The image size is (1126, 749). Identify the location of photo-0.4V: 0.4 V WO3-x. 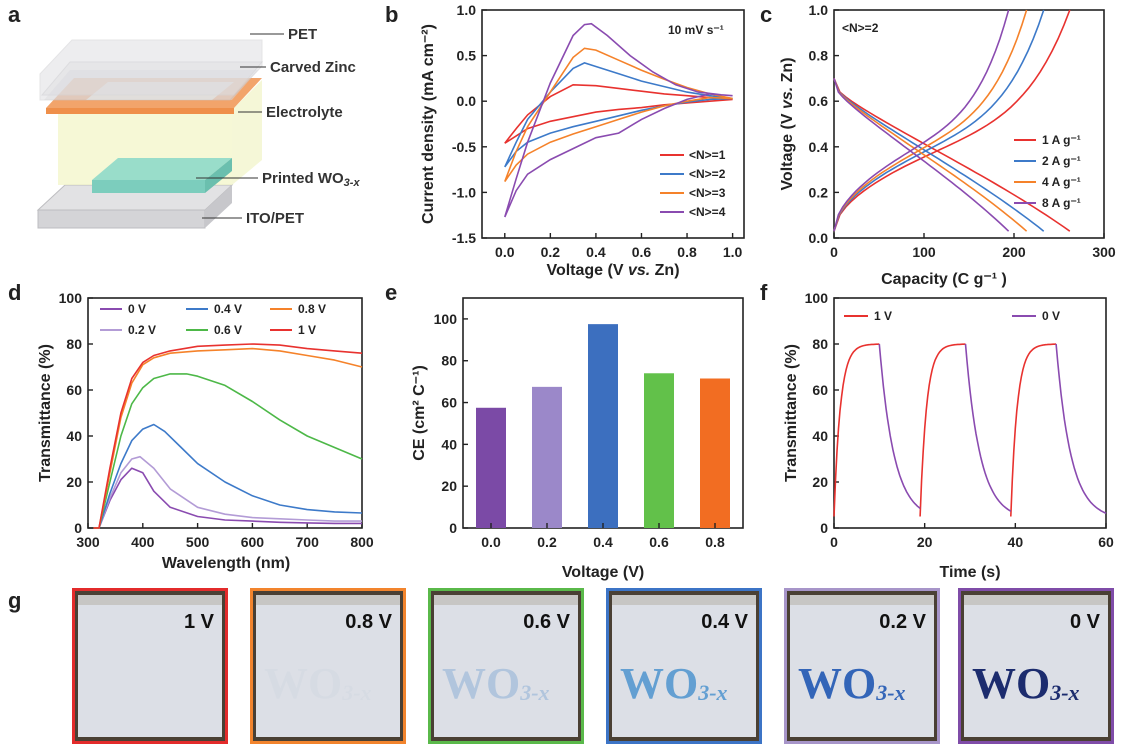
(684, 666).